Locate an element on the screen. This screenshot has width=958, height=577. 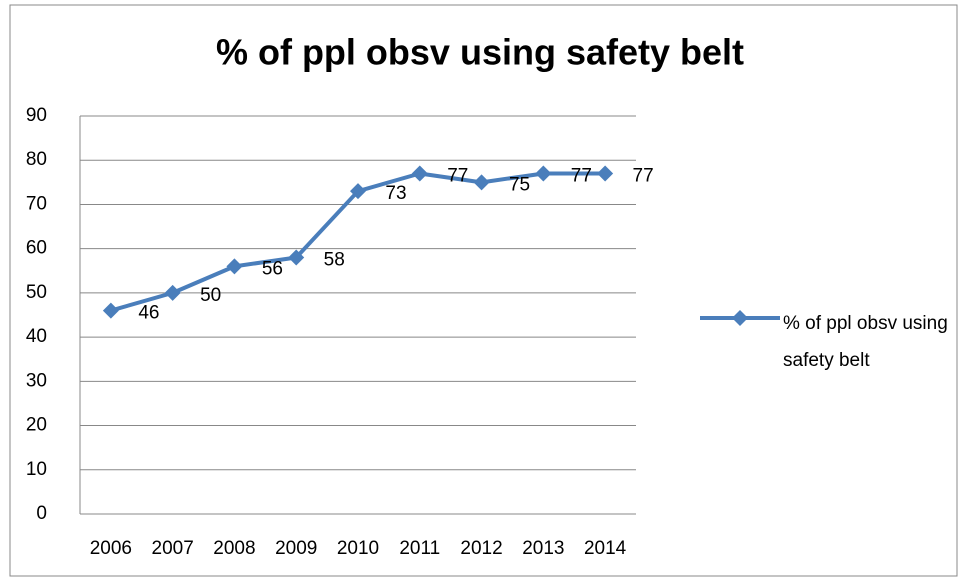
y-tick-label: 60 is located at coordinates (36, 248).